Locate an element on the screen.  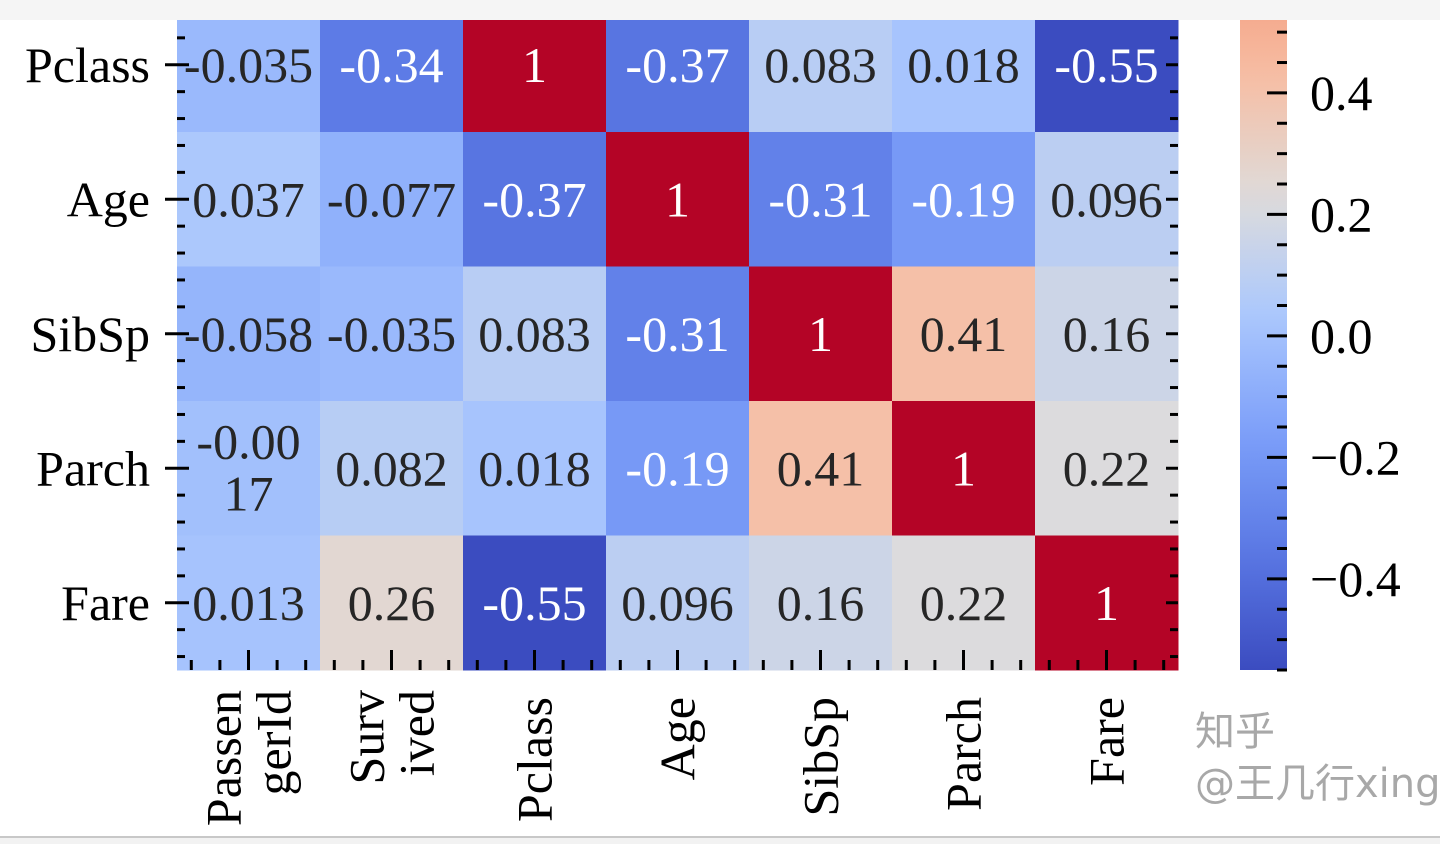
row-label: Parch is located at coordinates (93, 468).